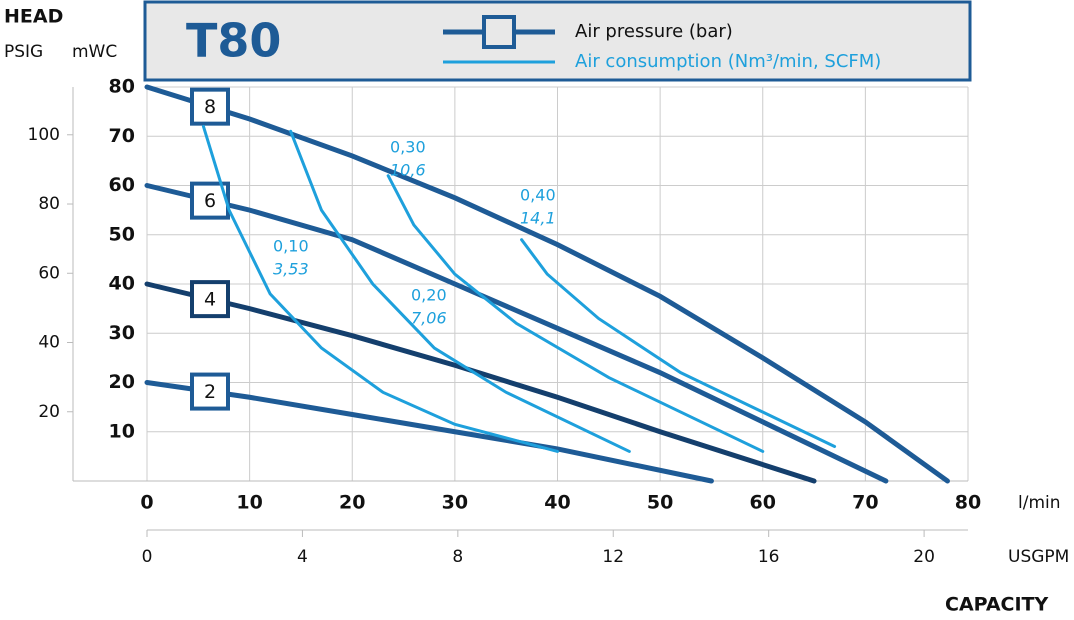 The width and height of the screenshot is (1074, 620). I want to click on y2-tick-label: 60, so click(49, 273).